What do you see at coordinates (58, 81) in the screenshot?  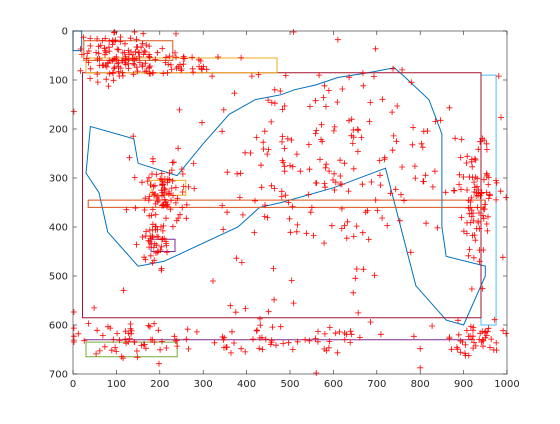 I see `y-tick-label: 100` at bounding box center [58, 81].